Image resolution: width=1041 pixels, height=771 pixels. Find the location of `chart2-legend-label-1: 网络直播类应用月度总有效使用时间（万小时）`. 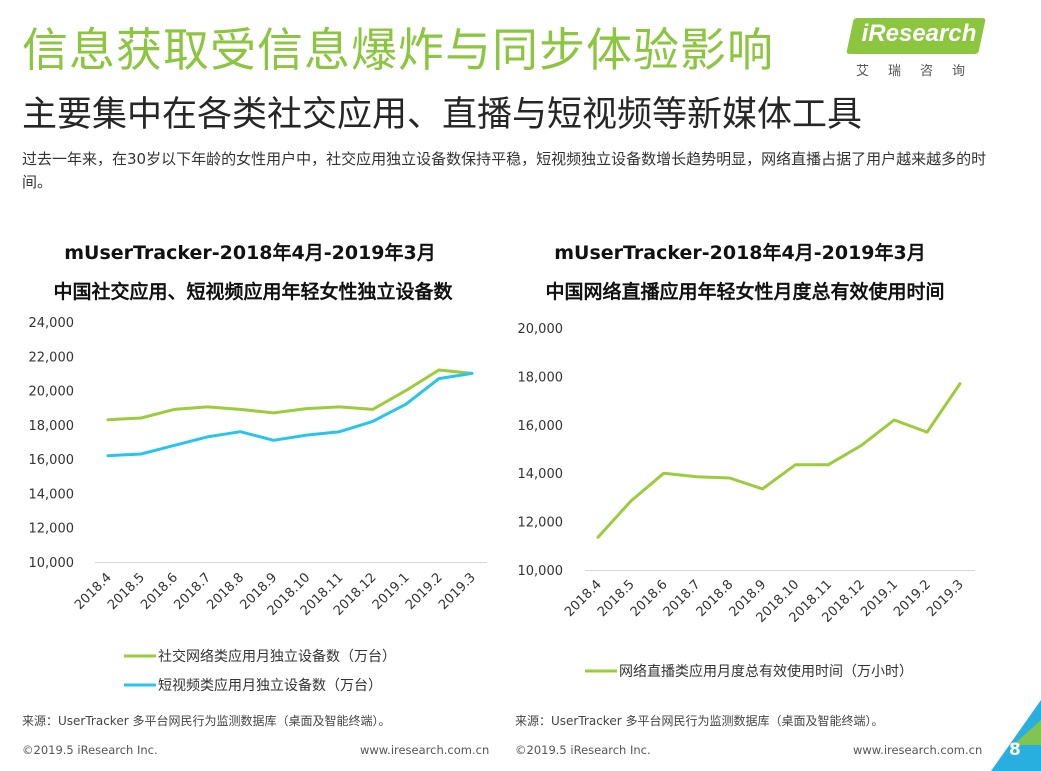

chart2-legend-label-1: 网络直播类应用月度总有效使用时间（万小时） is located at coordinates (766, 671).